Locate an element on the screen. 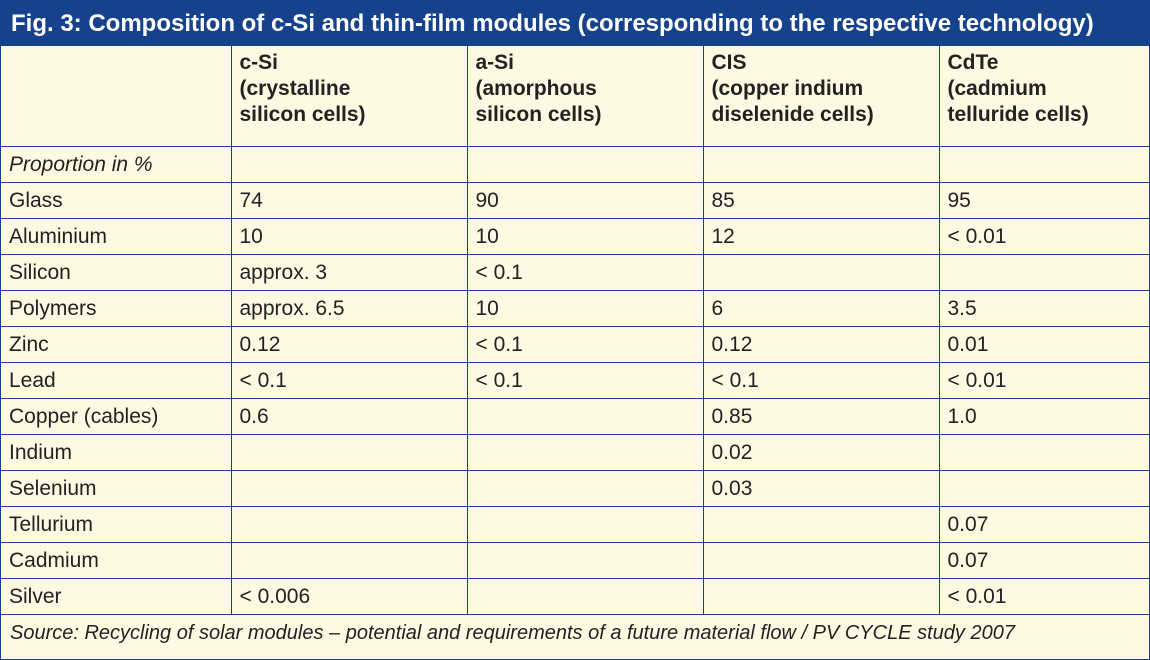  row-label: Zinc is located at coordinates (116, 344).